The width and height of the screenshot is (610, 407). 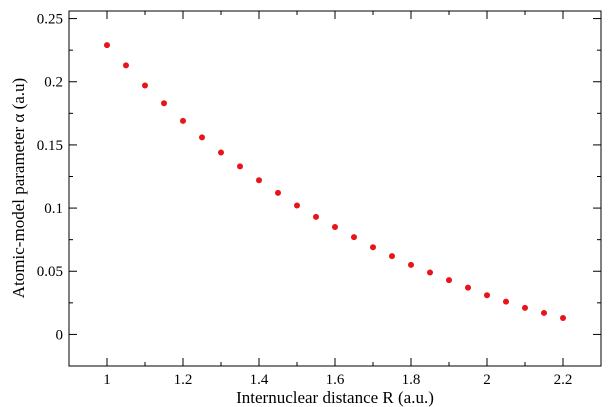 I want to click on x-tick-labels: 1 1.2 1.4 1.6 1.8 2 2.2, so click(x=337, y=380).